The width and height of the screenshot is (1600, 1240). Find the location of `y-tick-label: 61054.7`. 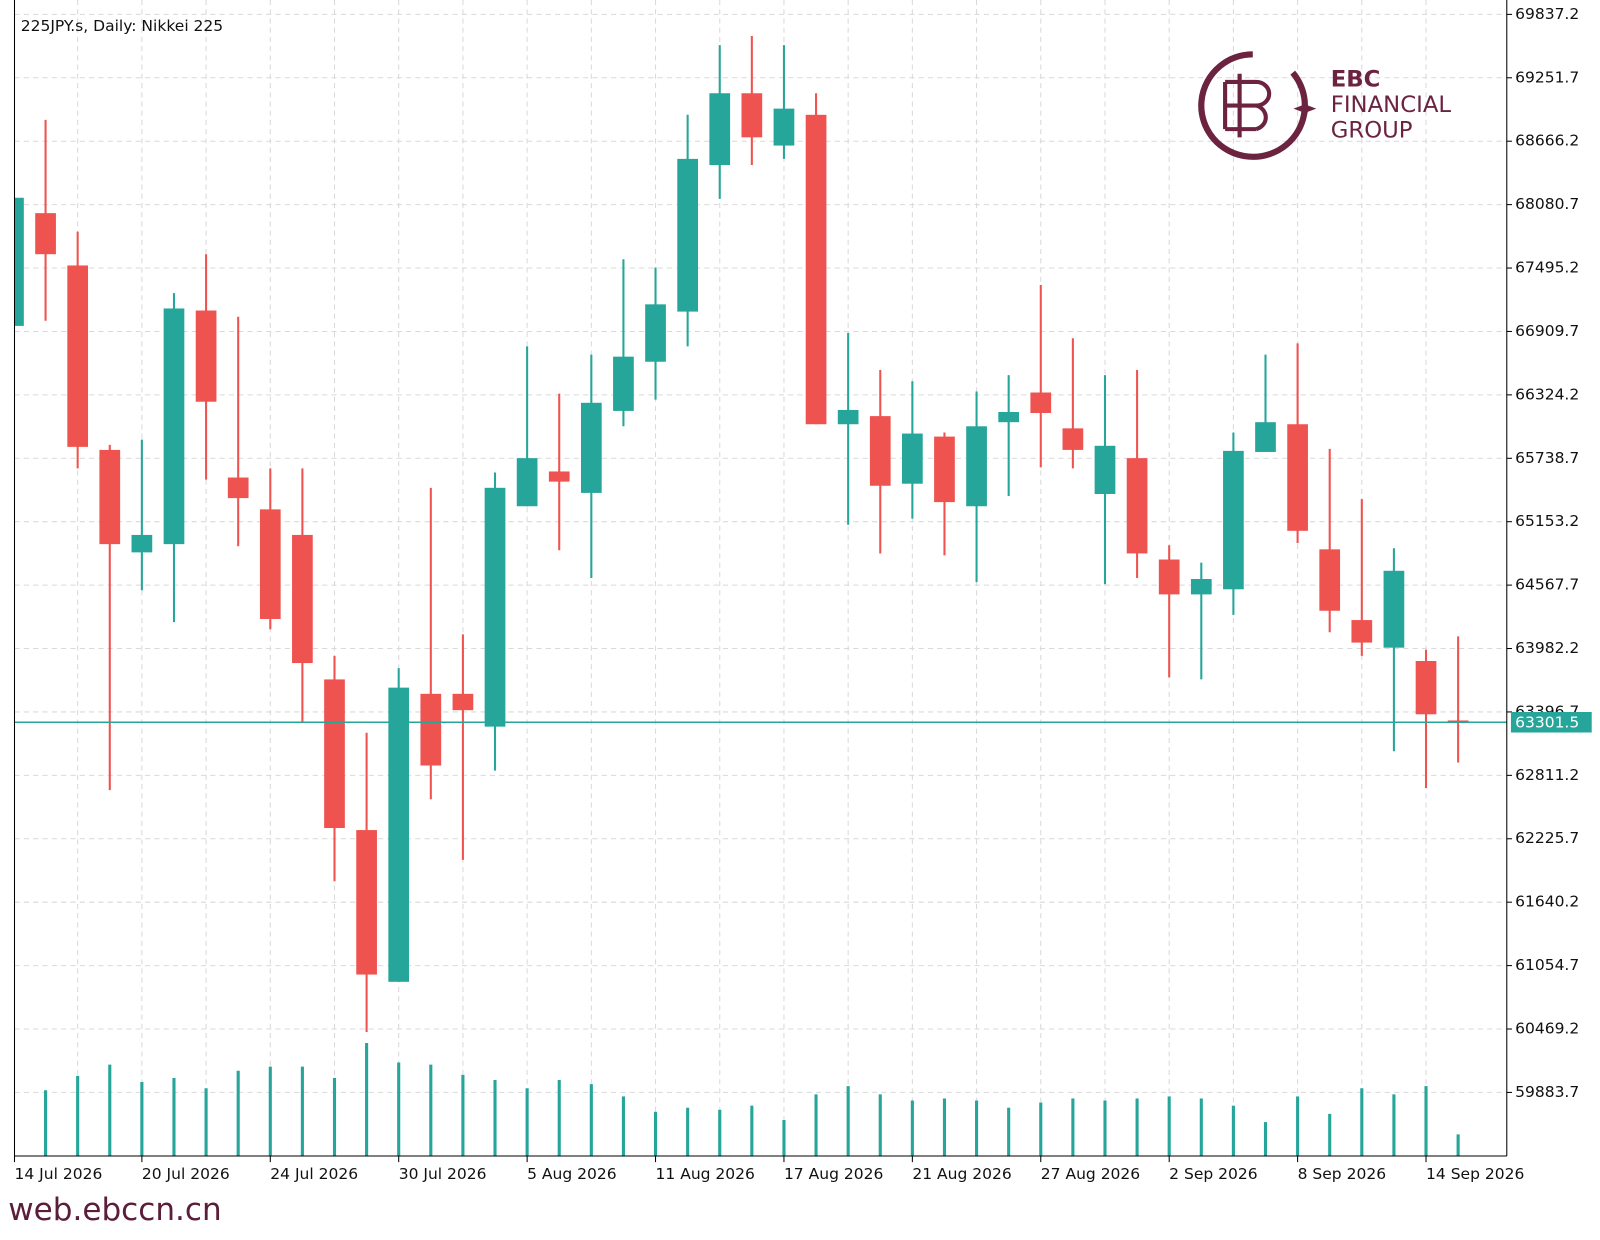

y-tick-label: 61054.7 is located at coordinates (1547, 965).